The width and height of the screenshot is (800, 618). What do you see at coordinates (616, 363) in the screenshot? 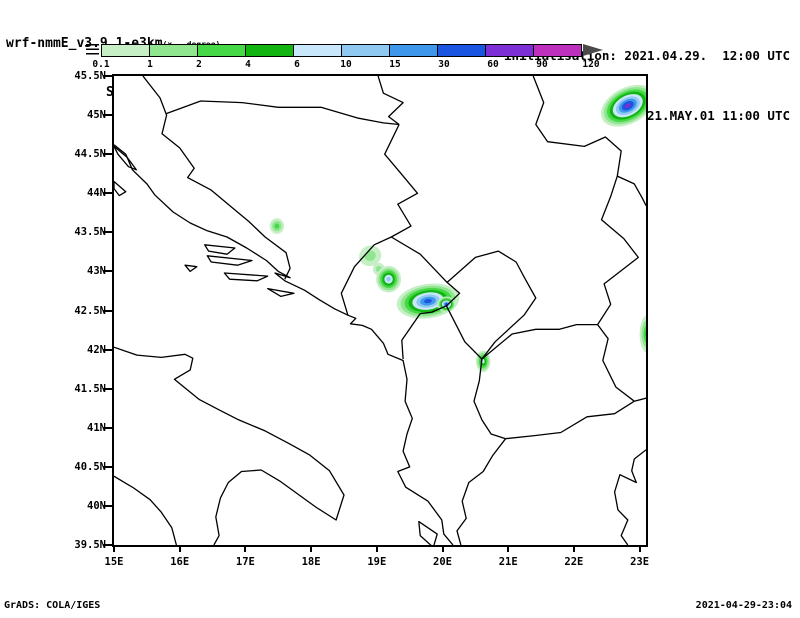
I see `border-macedonia-bulgaria` at bounding box center [616, 363].